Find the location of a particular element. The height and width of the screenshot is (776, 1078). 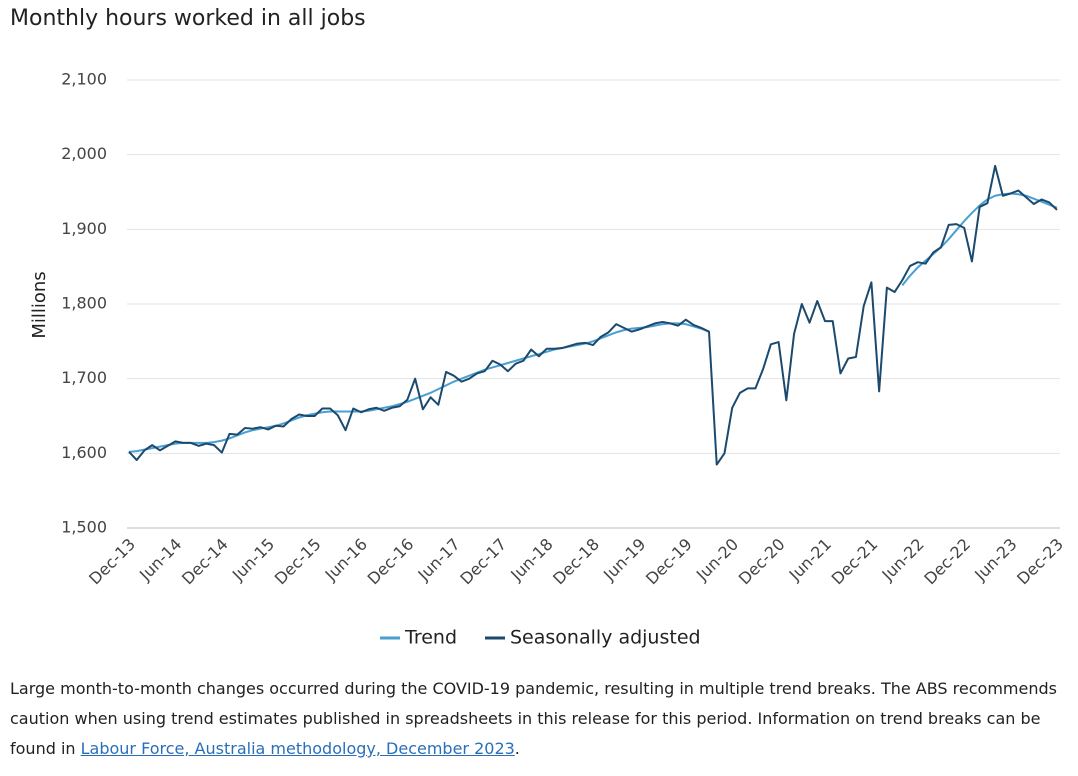

y-tick-label: 1,600 is located at coordinates (84, 452).